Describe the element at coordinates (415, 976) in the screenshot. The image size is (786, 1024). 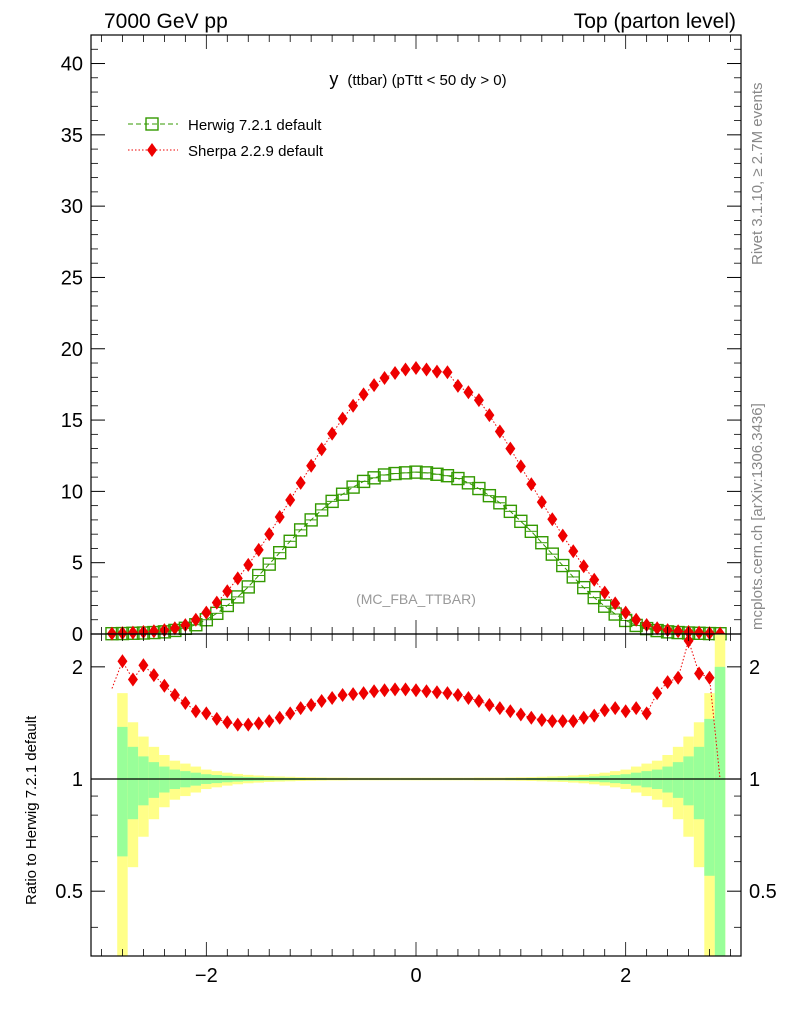
I see `xtick-label: 0` at that location.